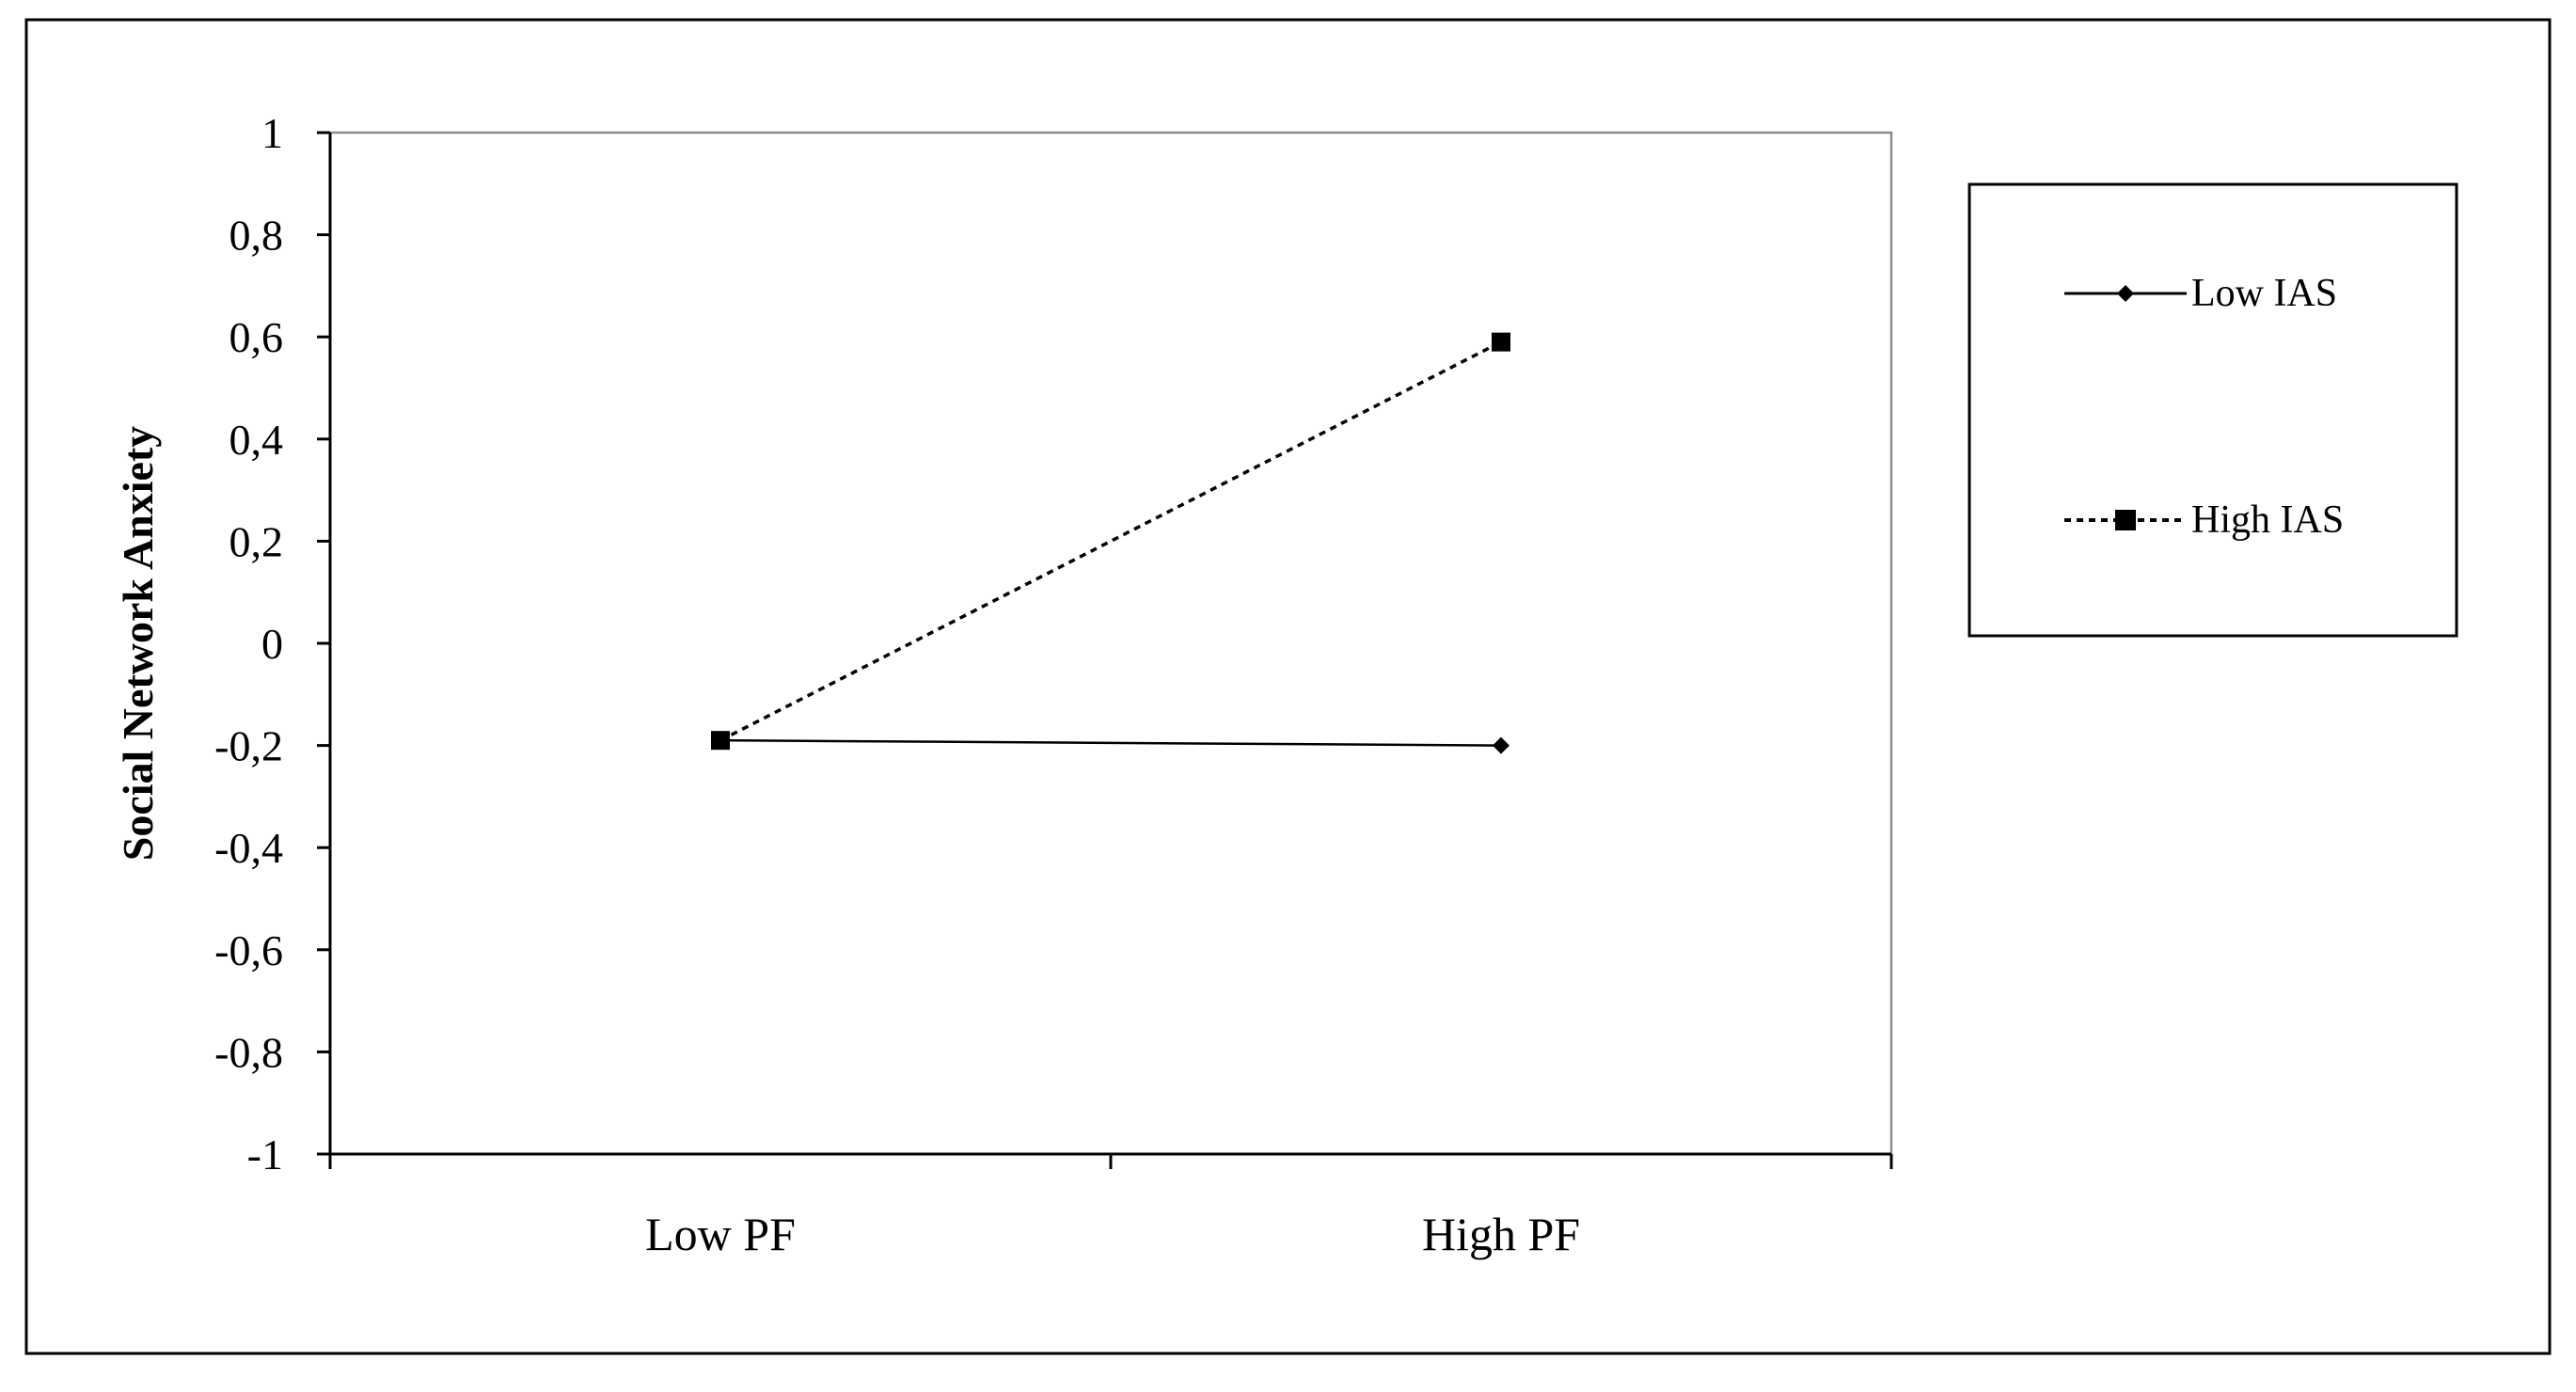 The height and width of the screenshot is (1392, 2576). Describe the element at coordinates (1110, 743) in the screenshot. I see `series-line-low-ias` at that location.